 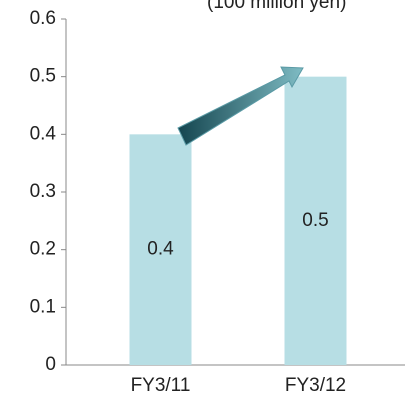 What do you see at coordinates (43, 306) in the screenshot?
I see `y-tick-label: 0.1` at bounding box center [43, 306].